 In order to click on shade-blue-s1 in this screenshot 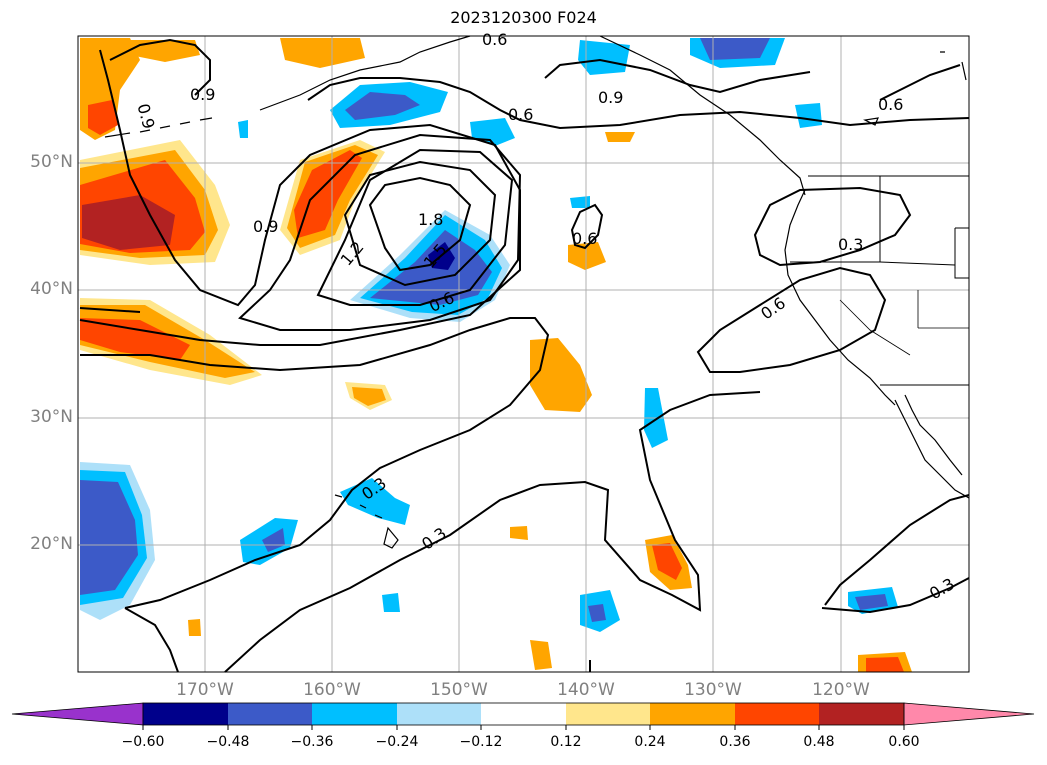, I will do `click(273, 540)`.